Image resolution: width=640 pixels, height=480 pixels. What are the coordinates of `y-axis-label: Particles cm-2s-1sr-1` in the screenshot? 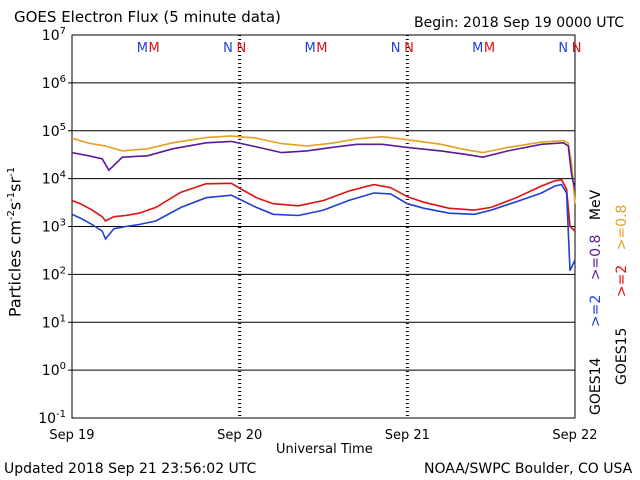 It's located at (15, 242).